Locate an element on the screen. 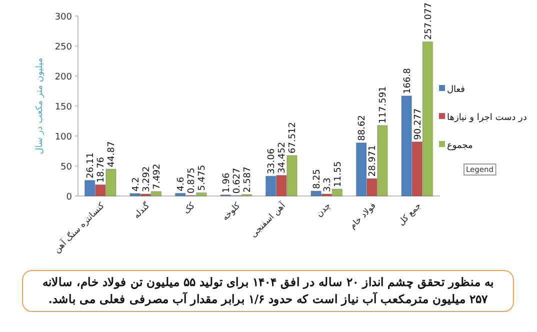  y-tick-label: 100 is located at coordinates (63, 137).